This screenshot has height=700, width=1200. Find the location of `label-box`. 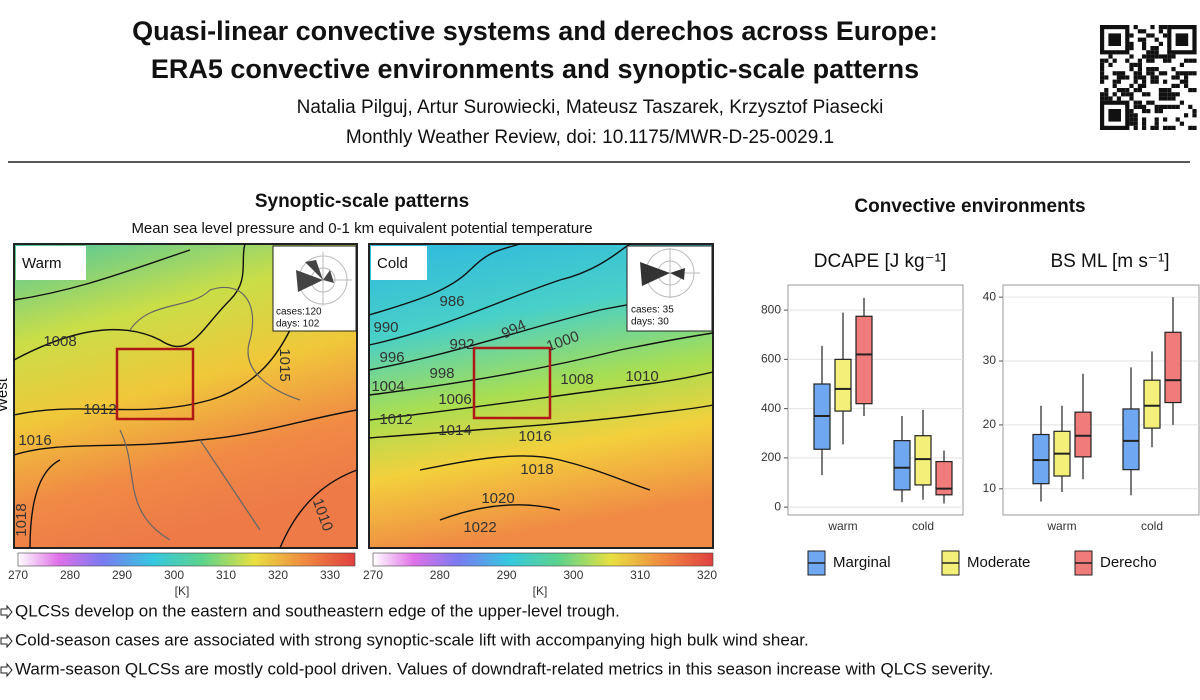

label-box is located at coordinates (399, 263).